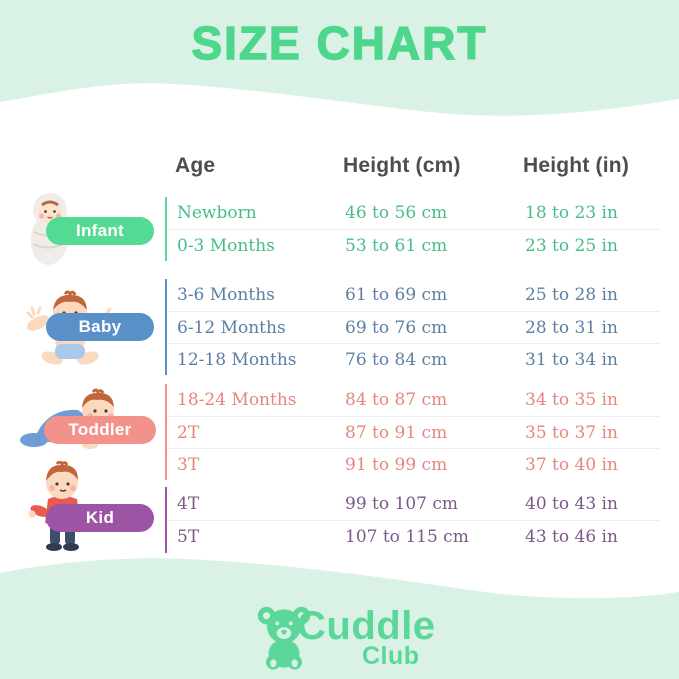  I want to click on table-row: Newborn 46 to 56 cm 18 to 23 in, so click(413, 213).